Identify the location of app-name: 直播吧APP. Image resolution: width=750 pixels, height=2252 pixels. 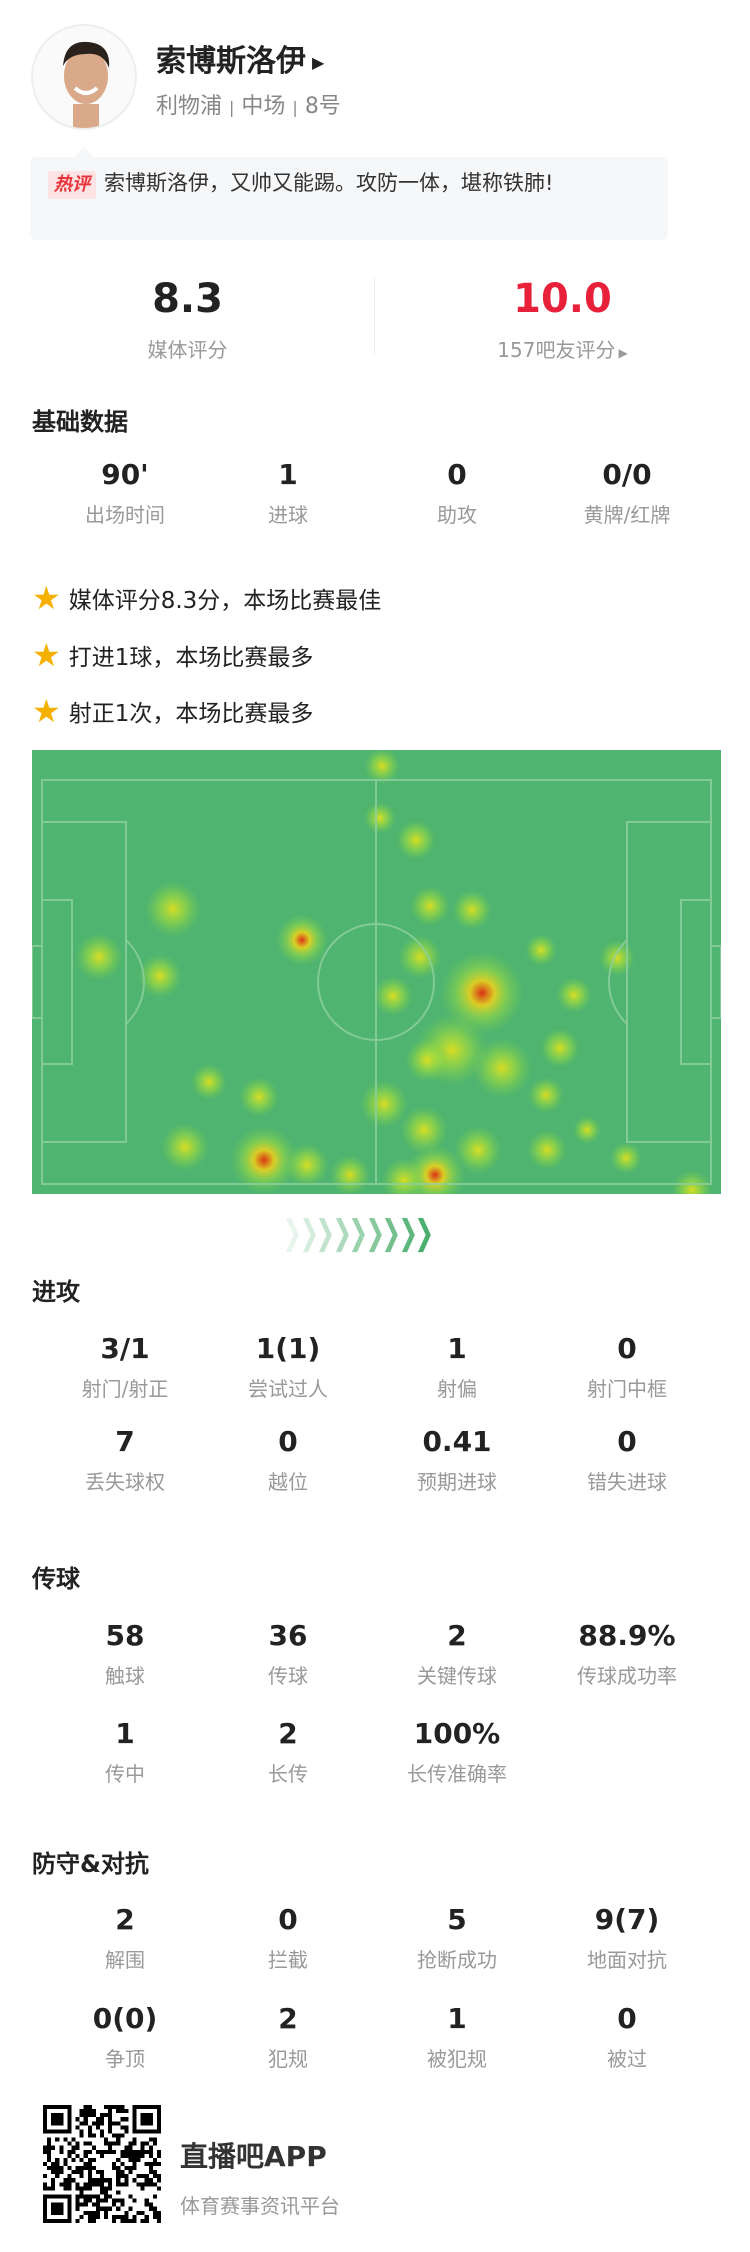
(253, 2156).